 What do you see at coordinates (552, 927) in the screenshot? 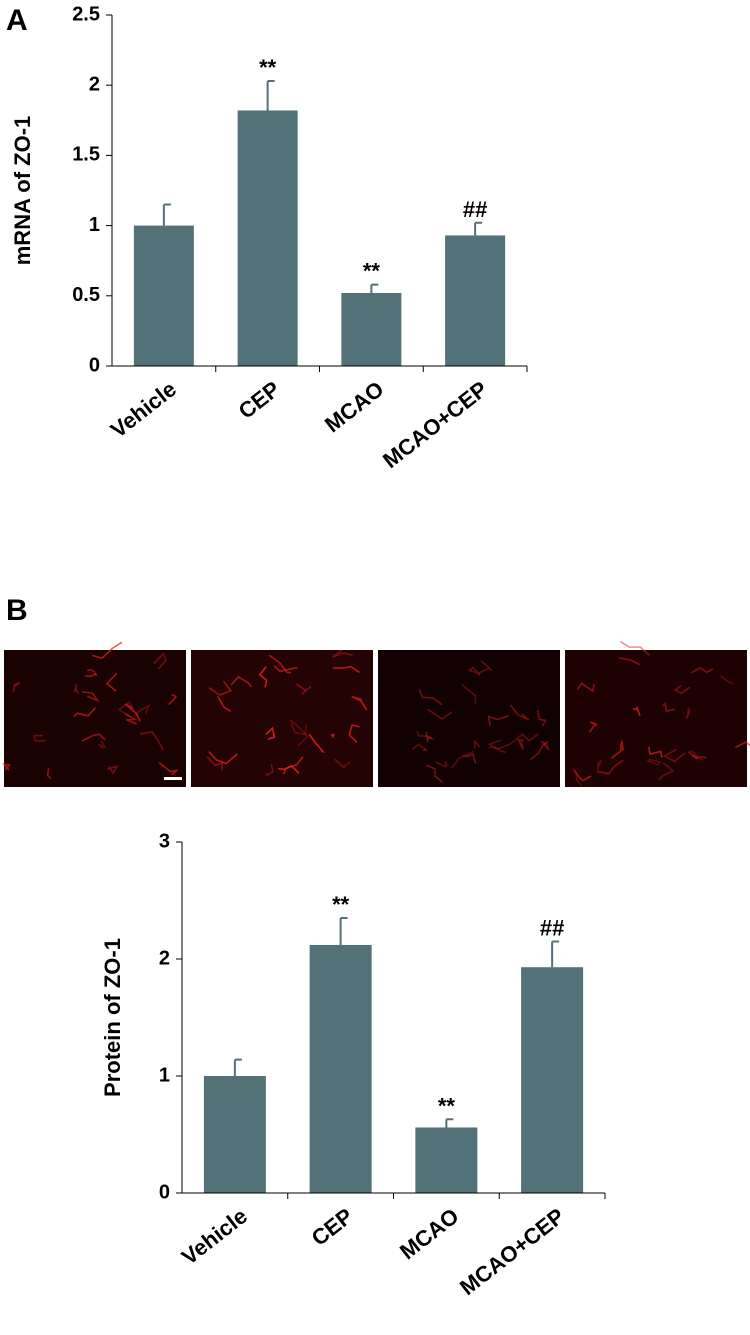
I see `significance-mark: ##` at bounding box center [552, 927].